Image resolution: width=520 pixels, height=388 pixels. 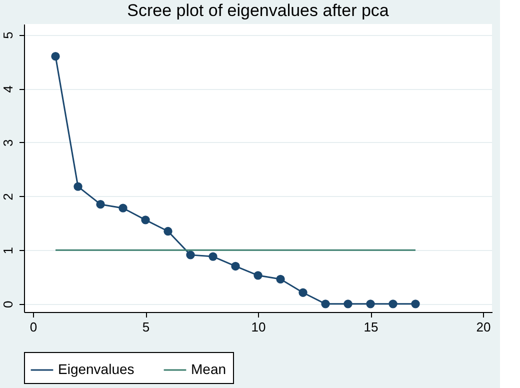 What do you see at coordinates (8, 196) in the screenshot?
I see `y-tick-label: 2` at bounding box center [8, 196].